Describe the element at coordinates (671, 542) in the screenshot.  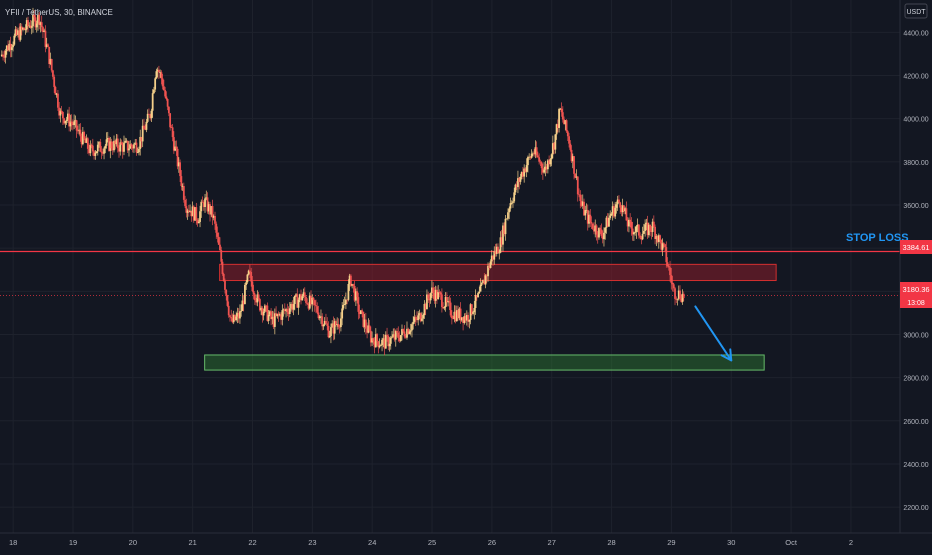
I see `x-tick-label: 29` at that location.